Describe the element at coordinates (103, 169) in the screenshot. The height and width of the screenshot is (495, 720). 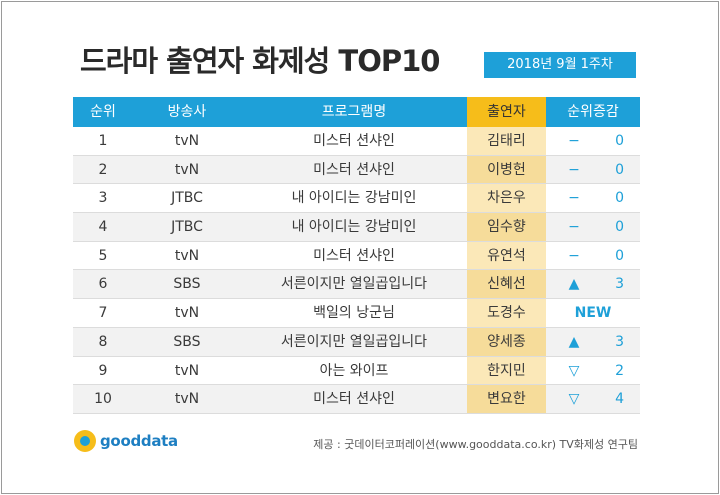
I see `cell-rank: 2` at that location.